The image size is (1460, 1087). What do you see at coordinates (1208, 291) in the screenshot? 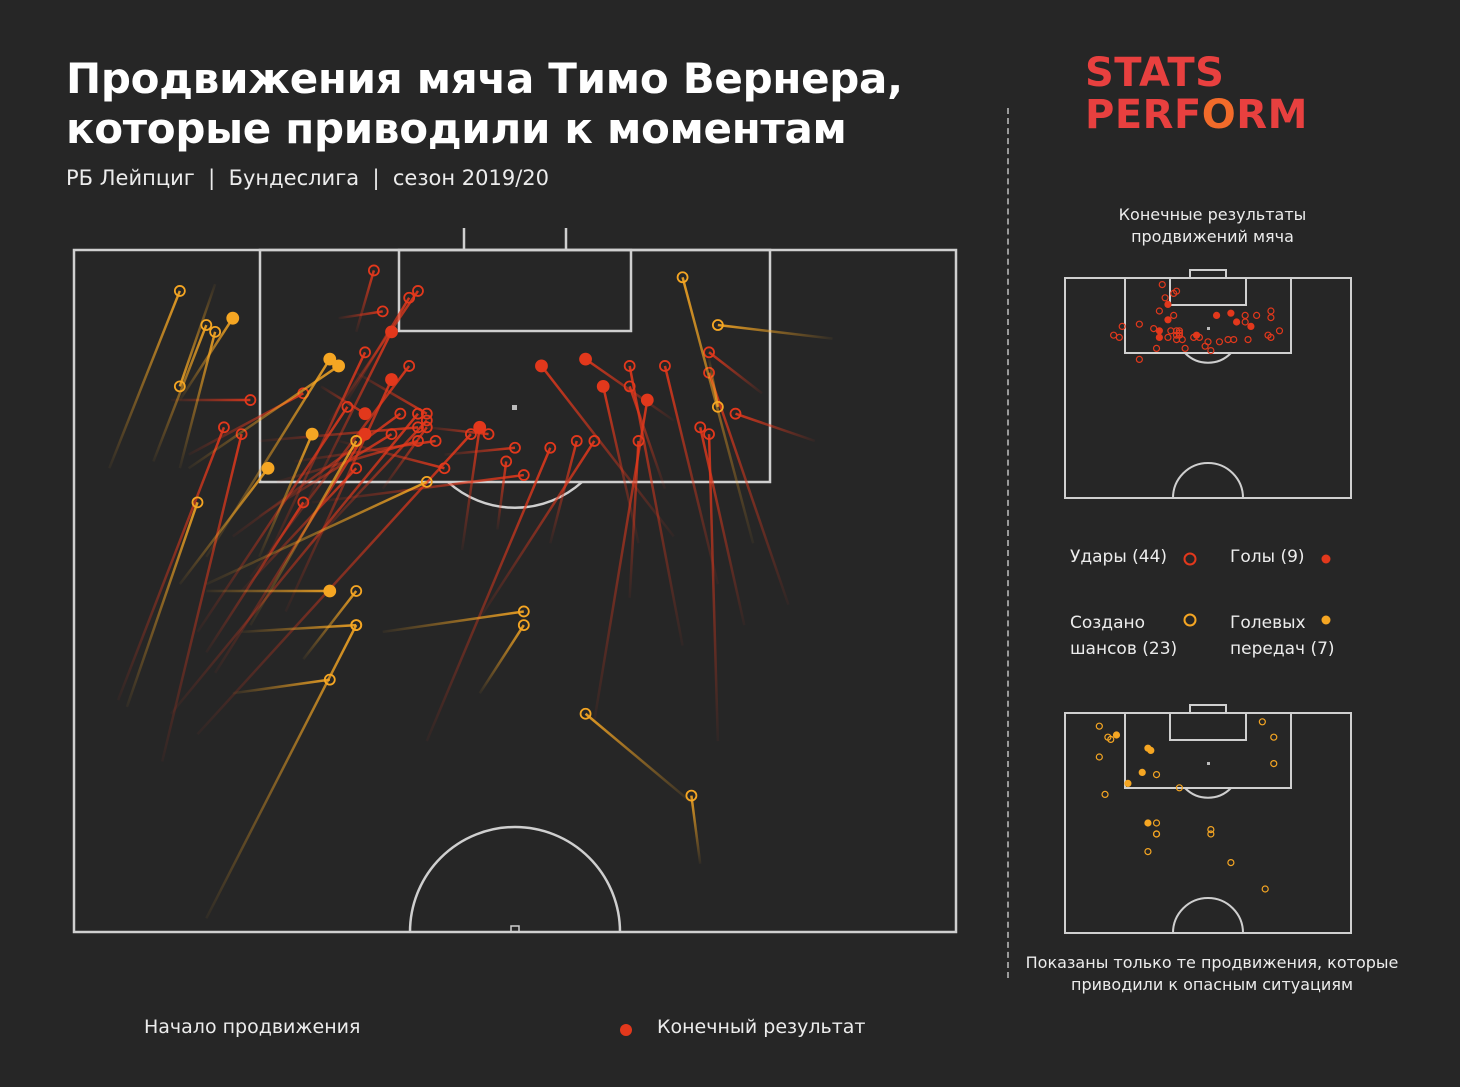
I see `mini-six-yard-box` at bounding box center [1208, 291].